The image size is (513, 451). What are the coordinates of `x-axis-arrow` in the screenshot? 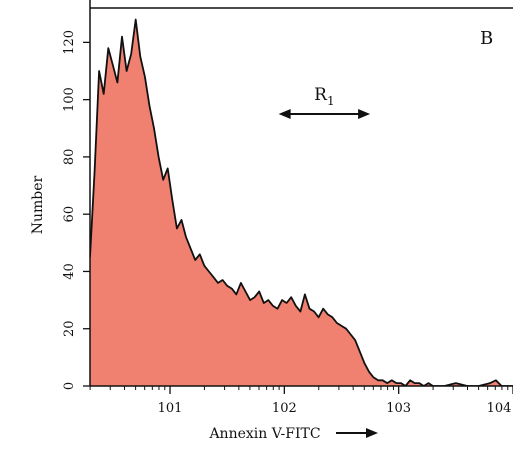 It's located at (357, 433).